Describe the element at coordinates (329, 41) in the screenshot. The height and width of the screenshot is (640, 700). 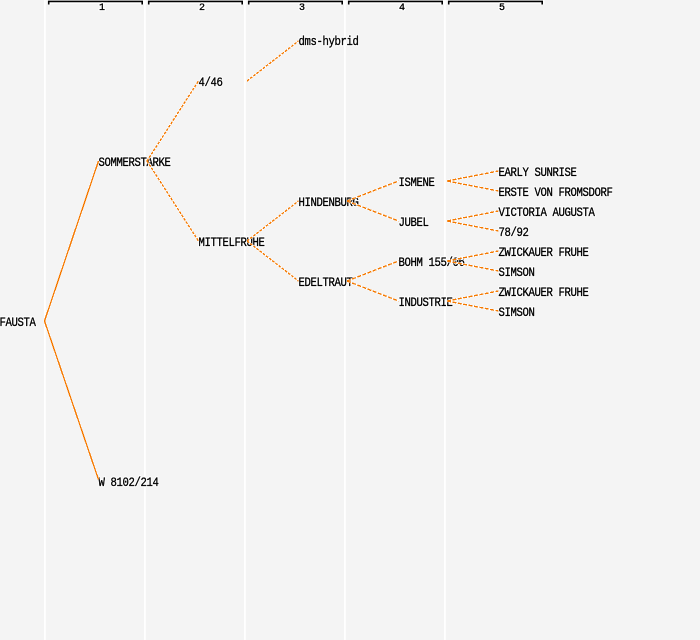
I see `svg-text: dms-hybrid` at that location.